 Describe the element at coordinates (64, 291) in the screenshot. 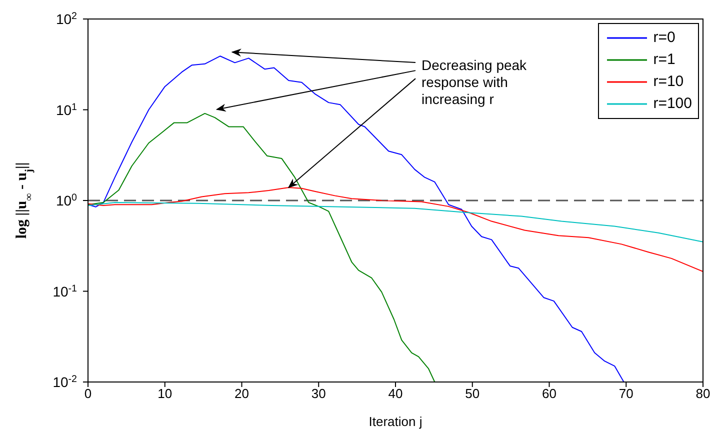

I see `y-tick-label: 10$^{-1}$` at that location.